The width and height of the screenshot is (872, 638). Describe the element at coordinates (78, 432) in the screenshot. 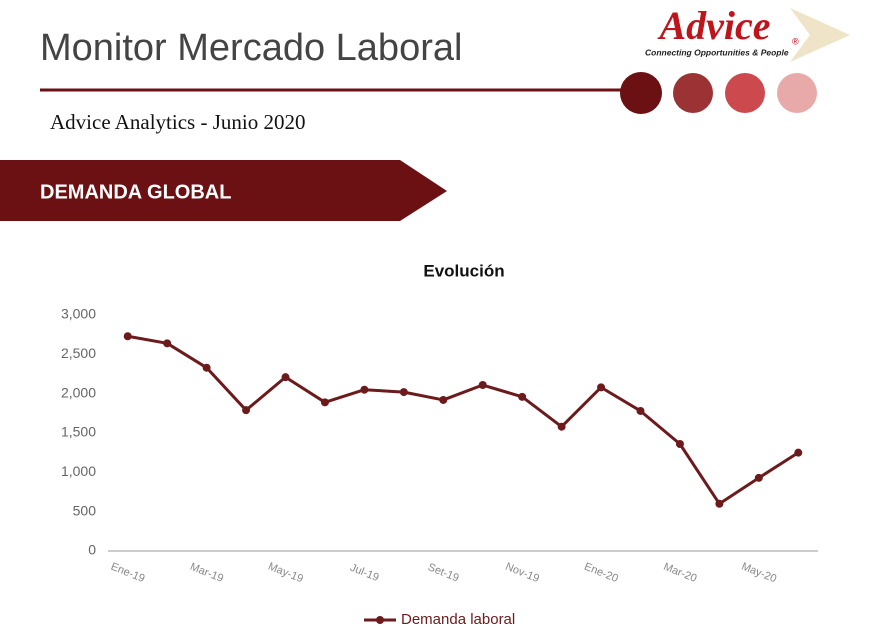

I see `y-tick-label: 1,500` at that location.